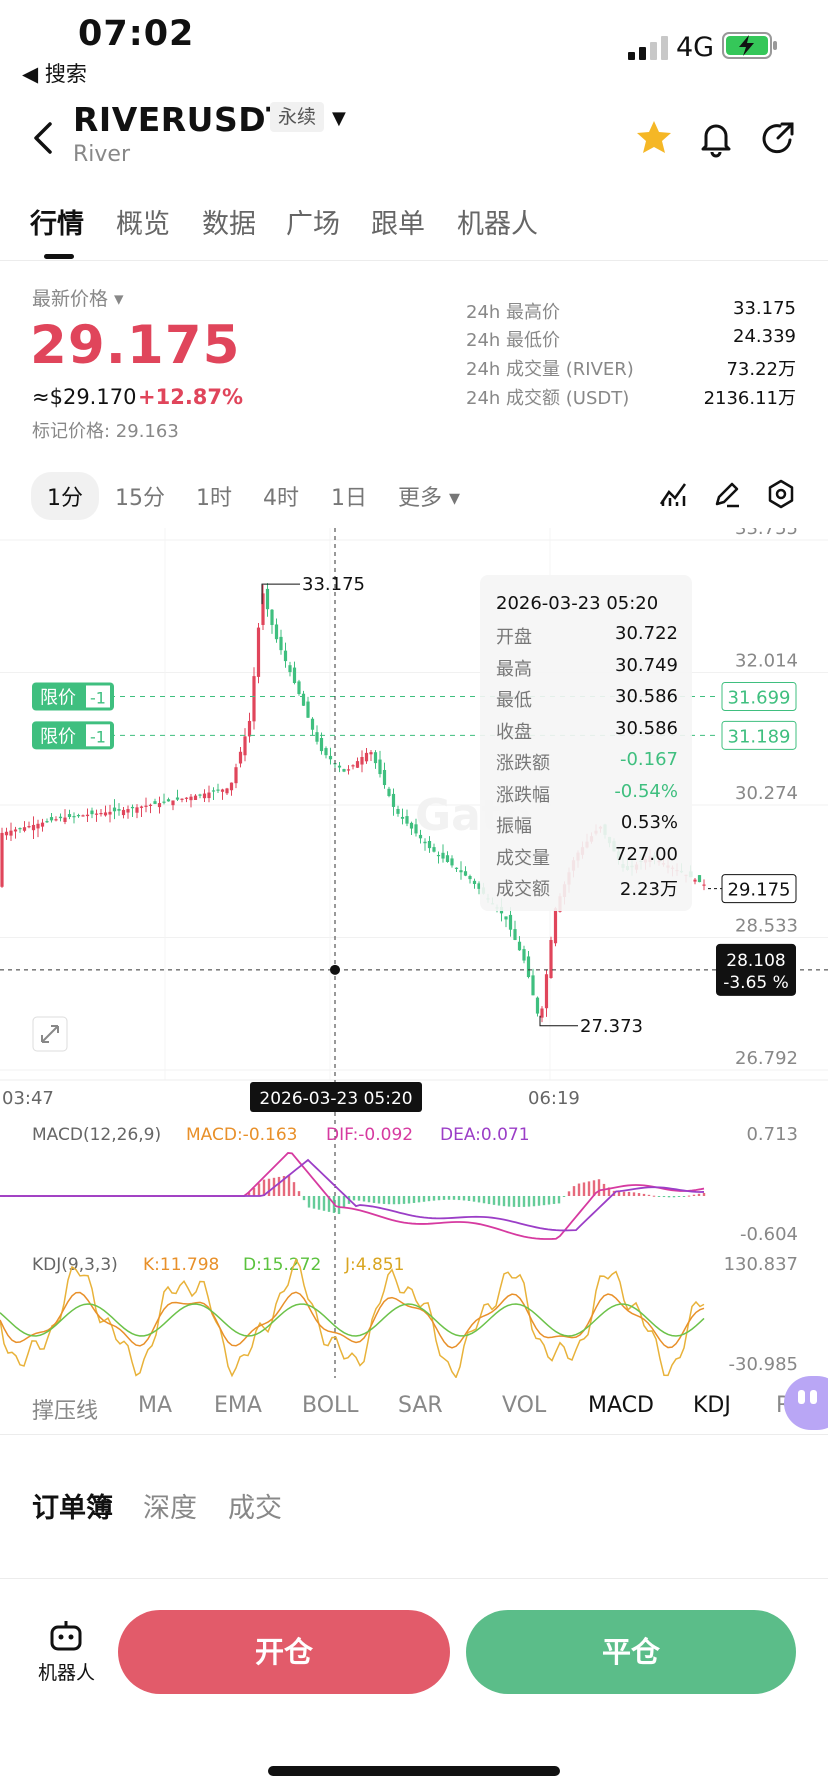 Image resolution: width=828 pixels, height=1792 pixels. What do you see at coordinates (414, 1434) in the screenshot?
I see `divider` at bounding box center [414, 1434].